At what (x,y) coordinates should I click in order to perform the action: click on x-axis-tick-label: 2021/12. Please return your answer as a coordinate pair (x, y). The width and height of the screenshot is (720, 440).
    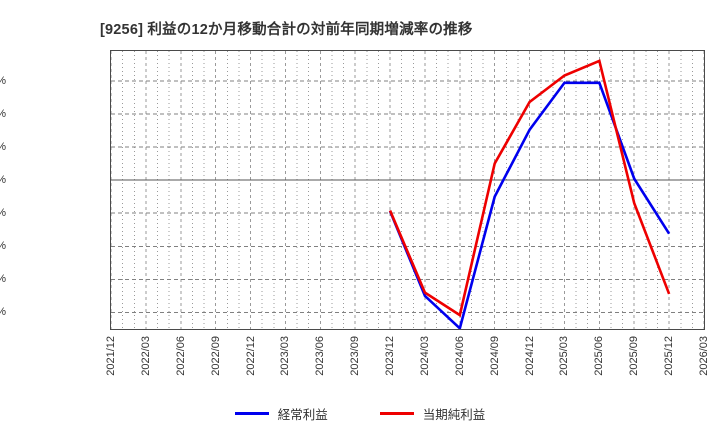
    Looking at the image, I should click on (111, 356).